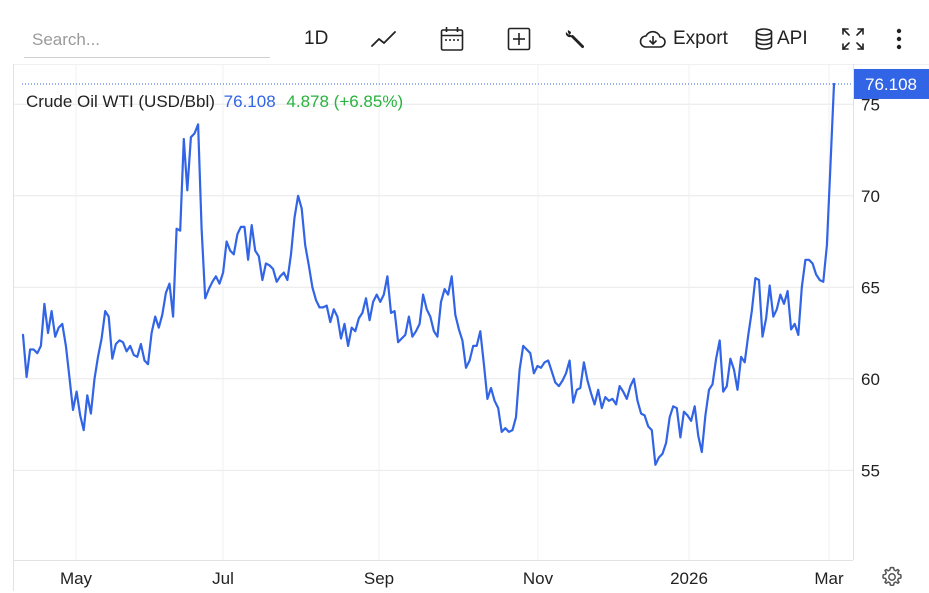 This screenshot has height=593, width=929. What do you see at coordinates (13, 327) in the screenshot?
I see `chart-frame-left` at bounding box center [13, 327].